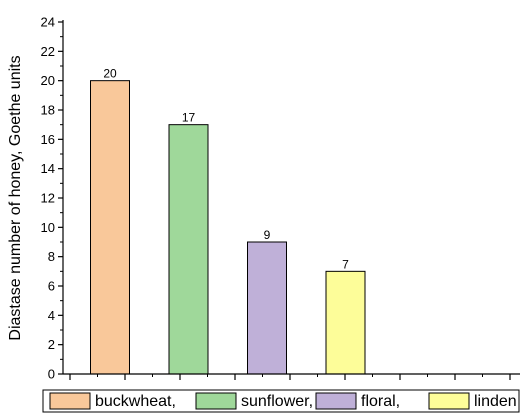 The height and width of the screenshot is (413, 520). I want to click on data-label: 17, so click(189, 118).